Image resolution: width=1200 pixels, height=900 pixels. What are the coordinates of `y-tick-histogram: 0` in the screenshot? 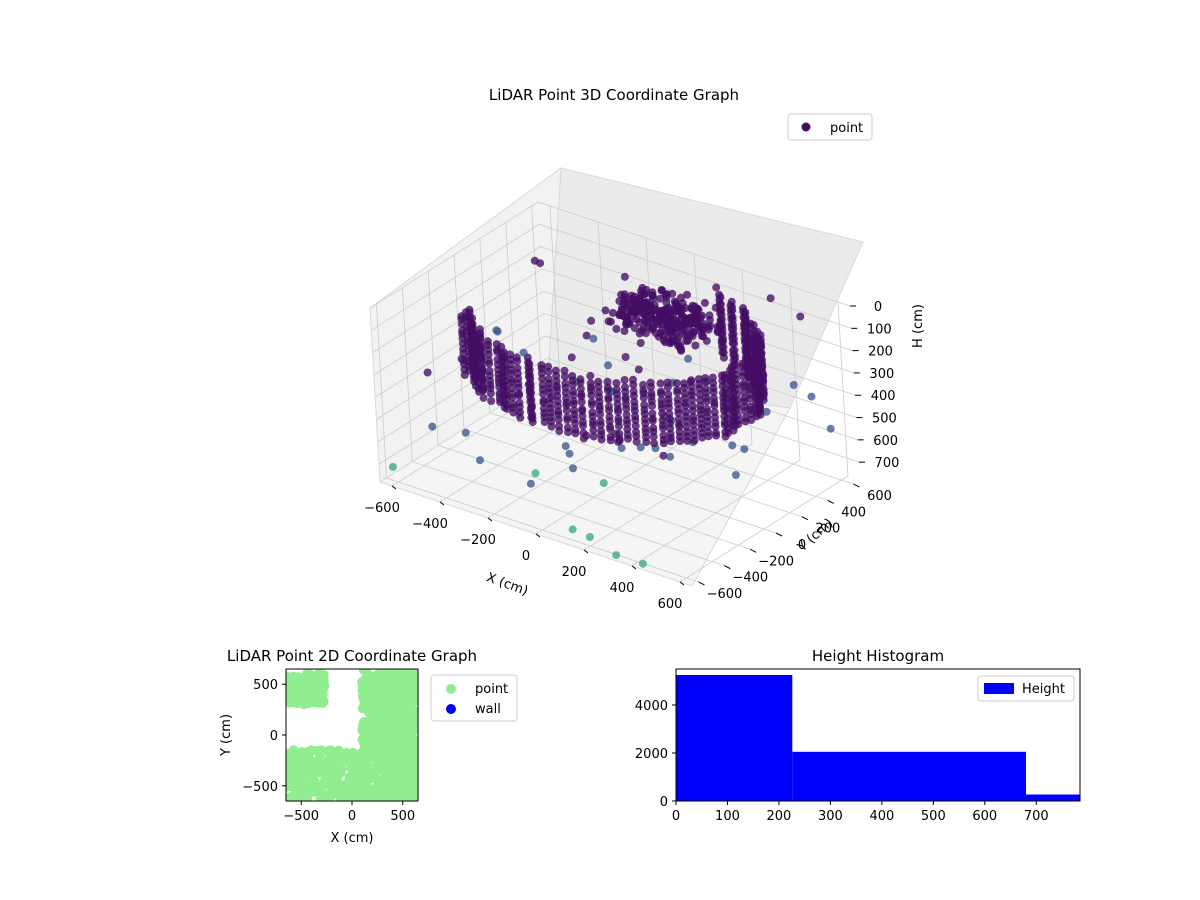 It's located at (664, 802).